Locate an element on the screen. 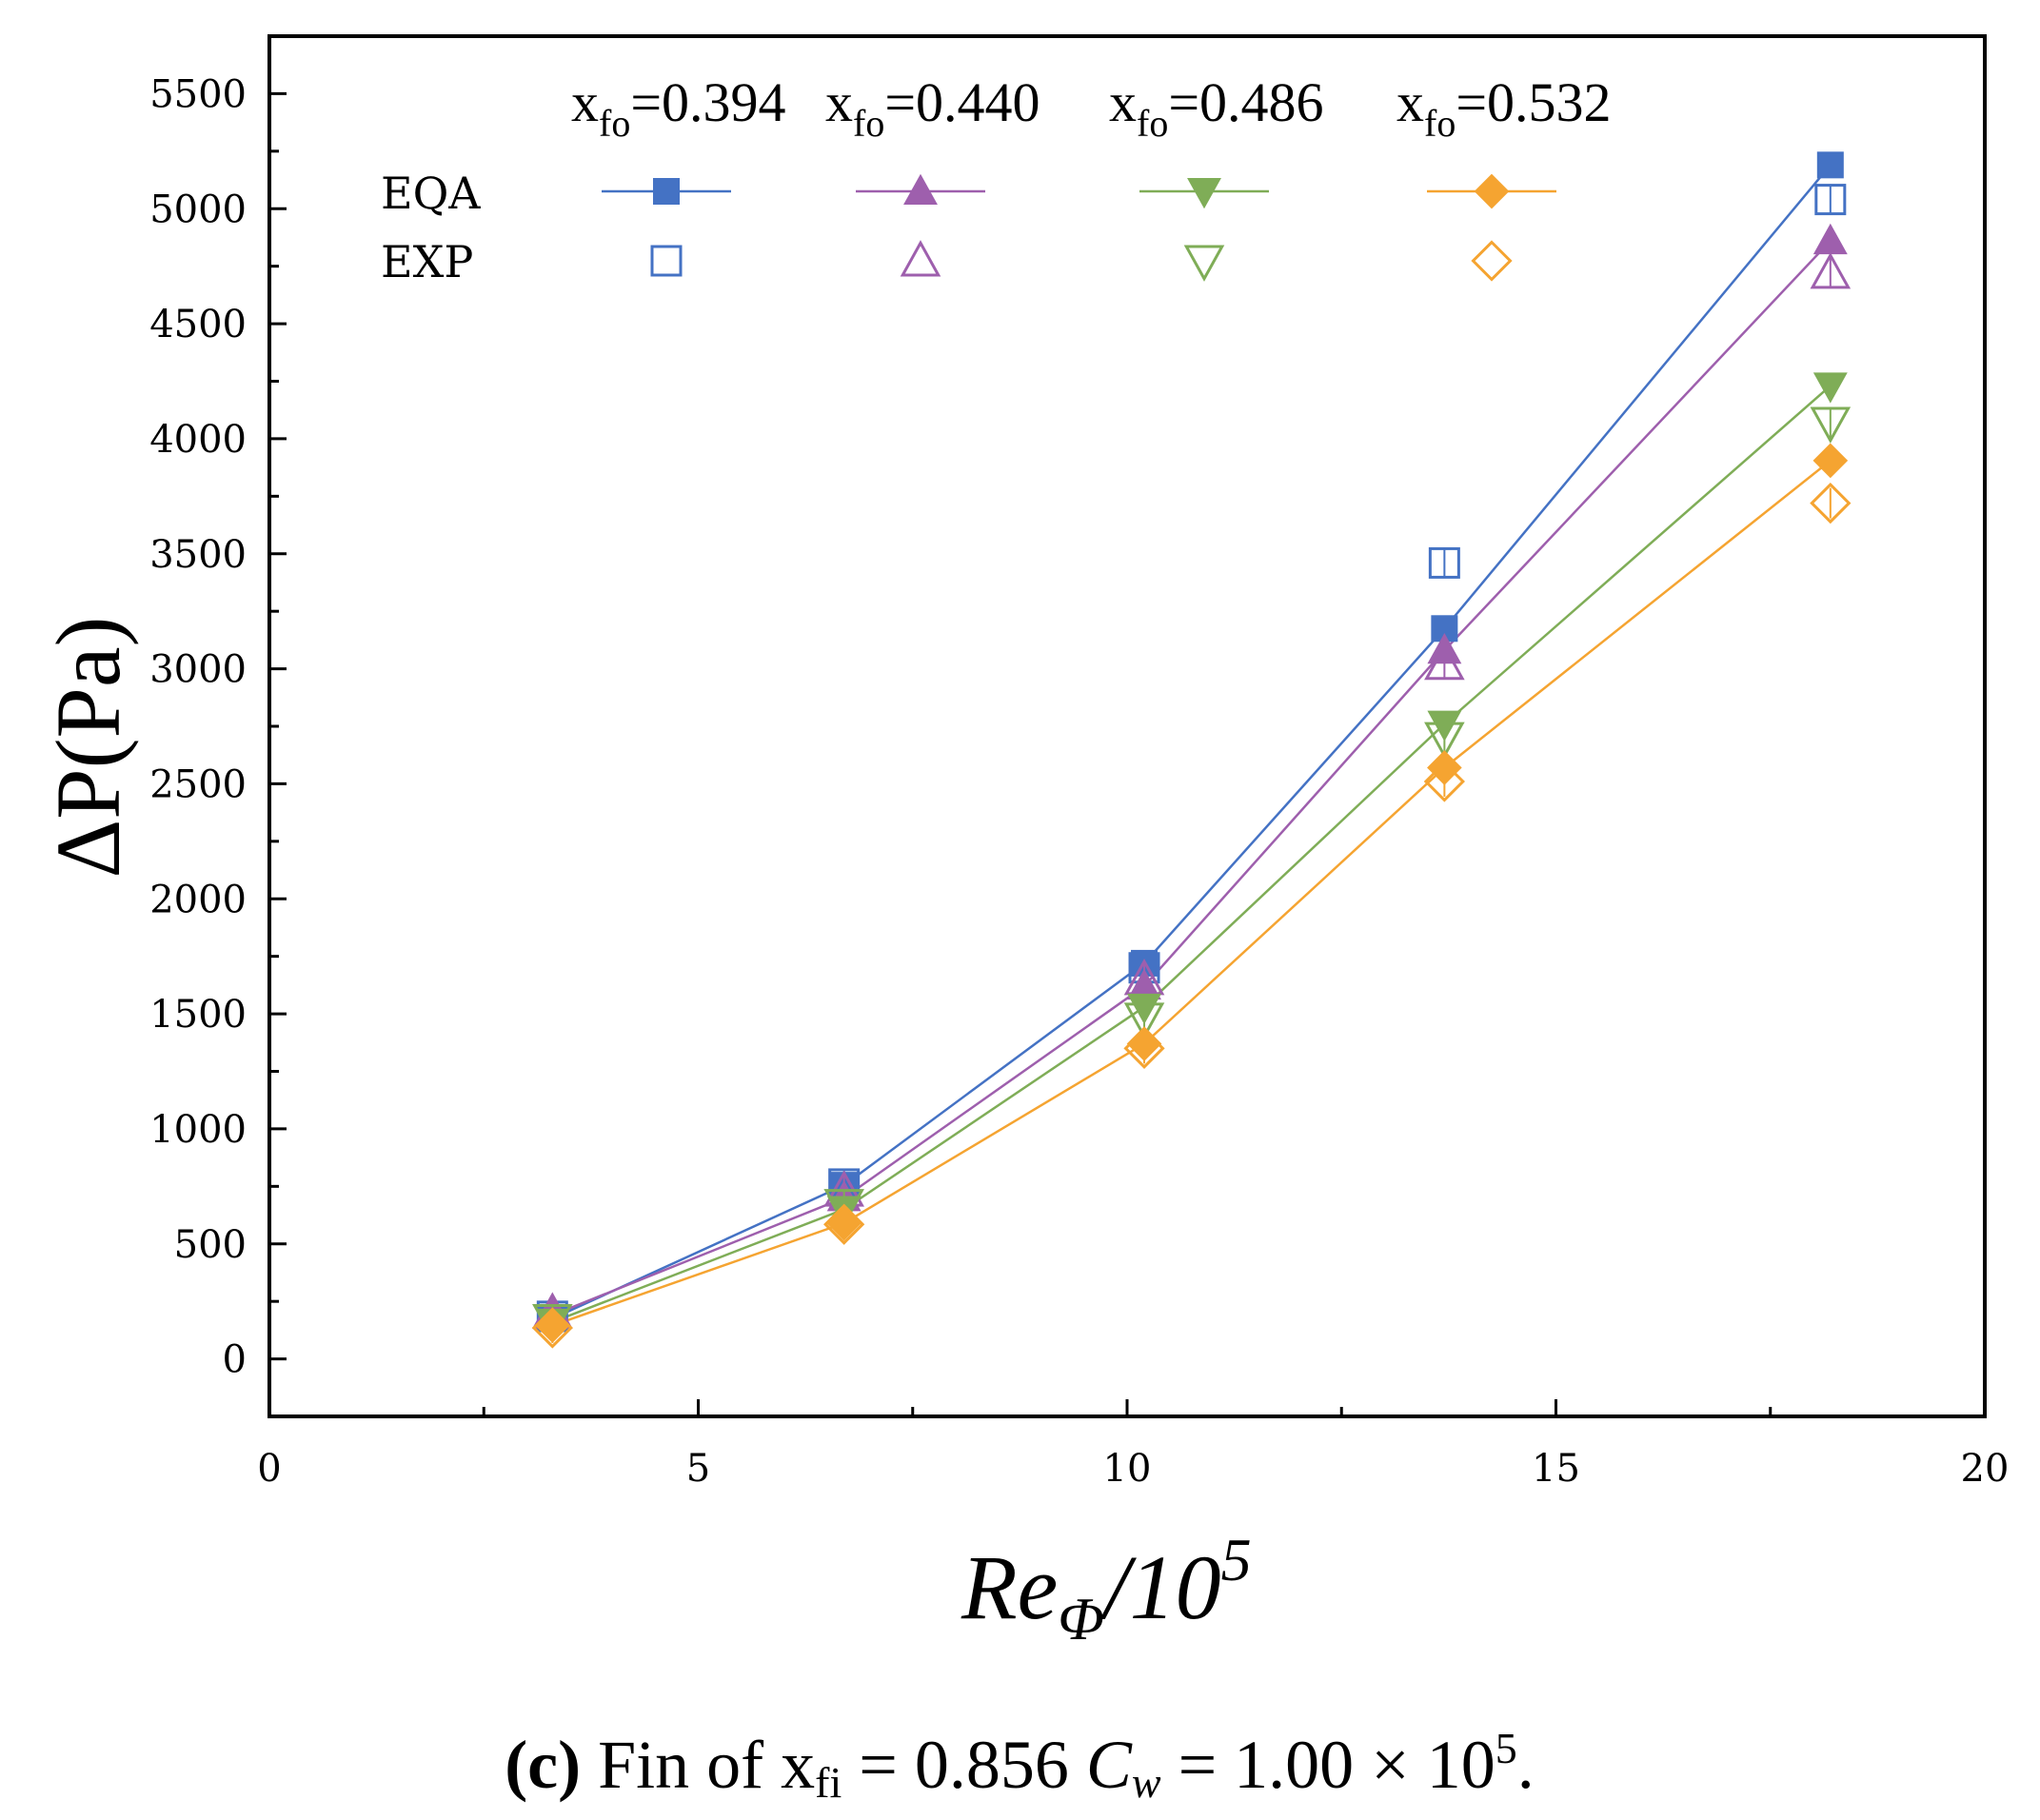 This screenshot has width=2040, height=1820. caption-text-4: . is located at coordinates (1526, 1765).